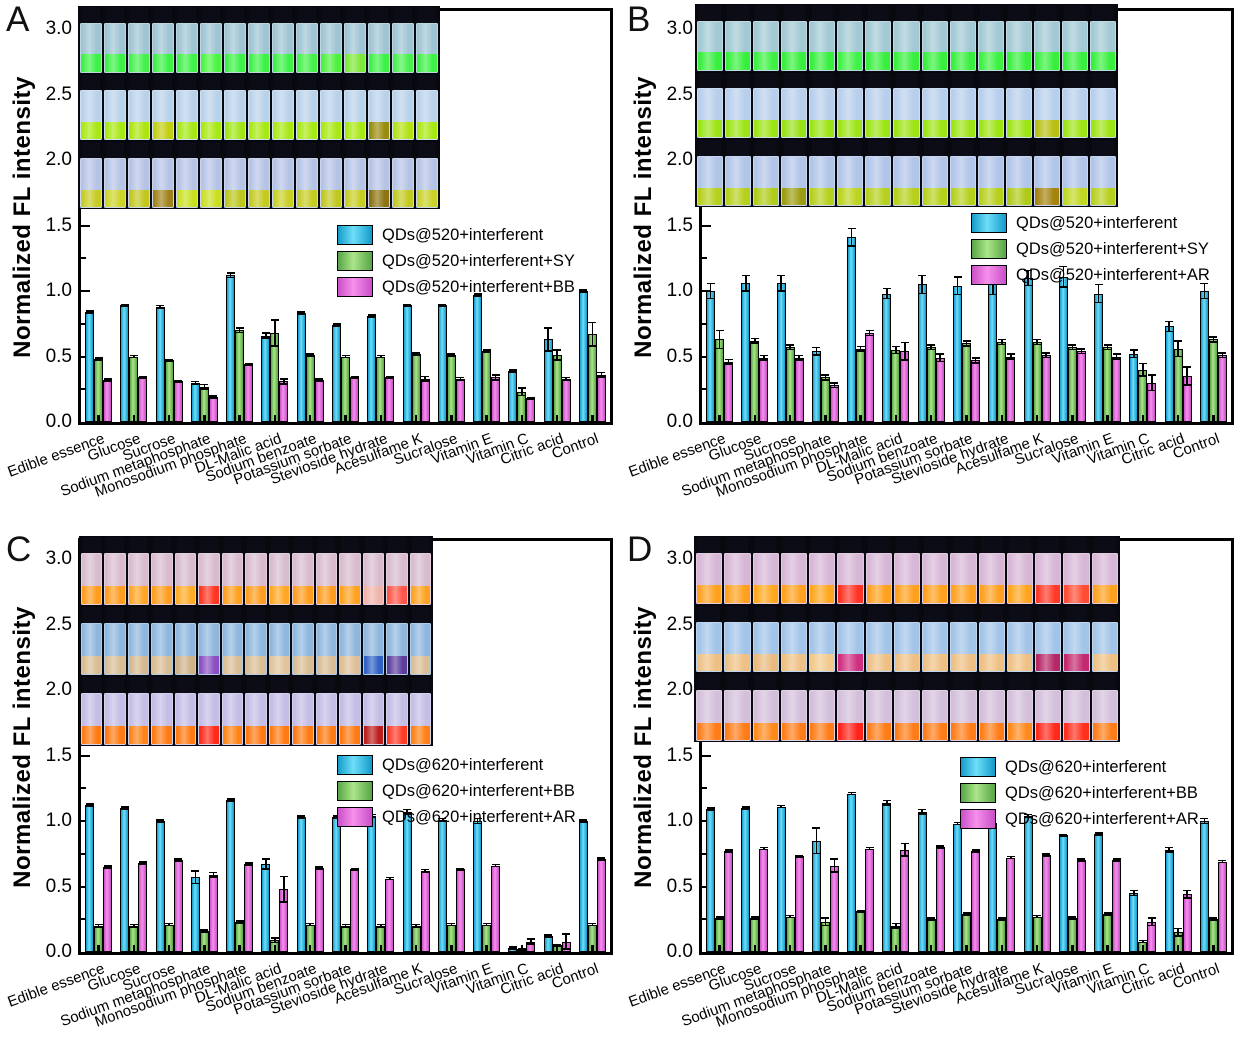 The width and height of the screenshot is (1243, 1061). What do you see at coordinates (98, 948) in the screenshot?
I see `x-axis-tick` at bounding box center [98, 948].